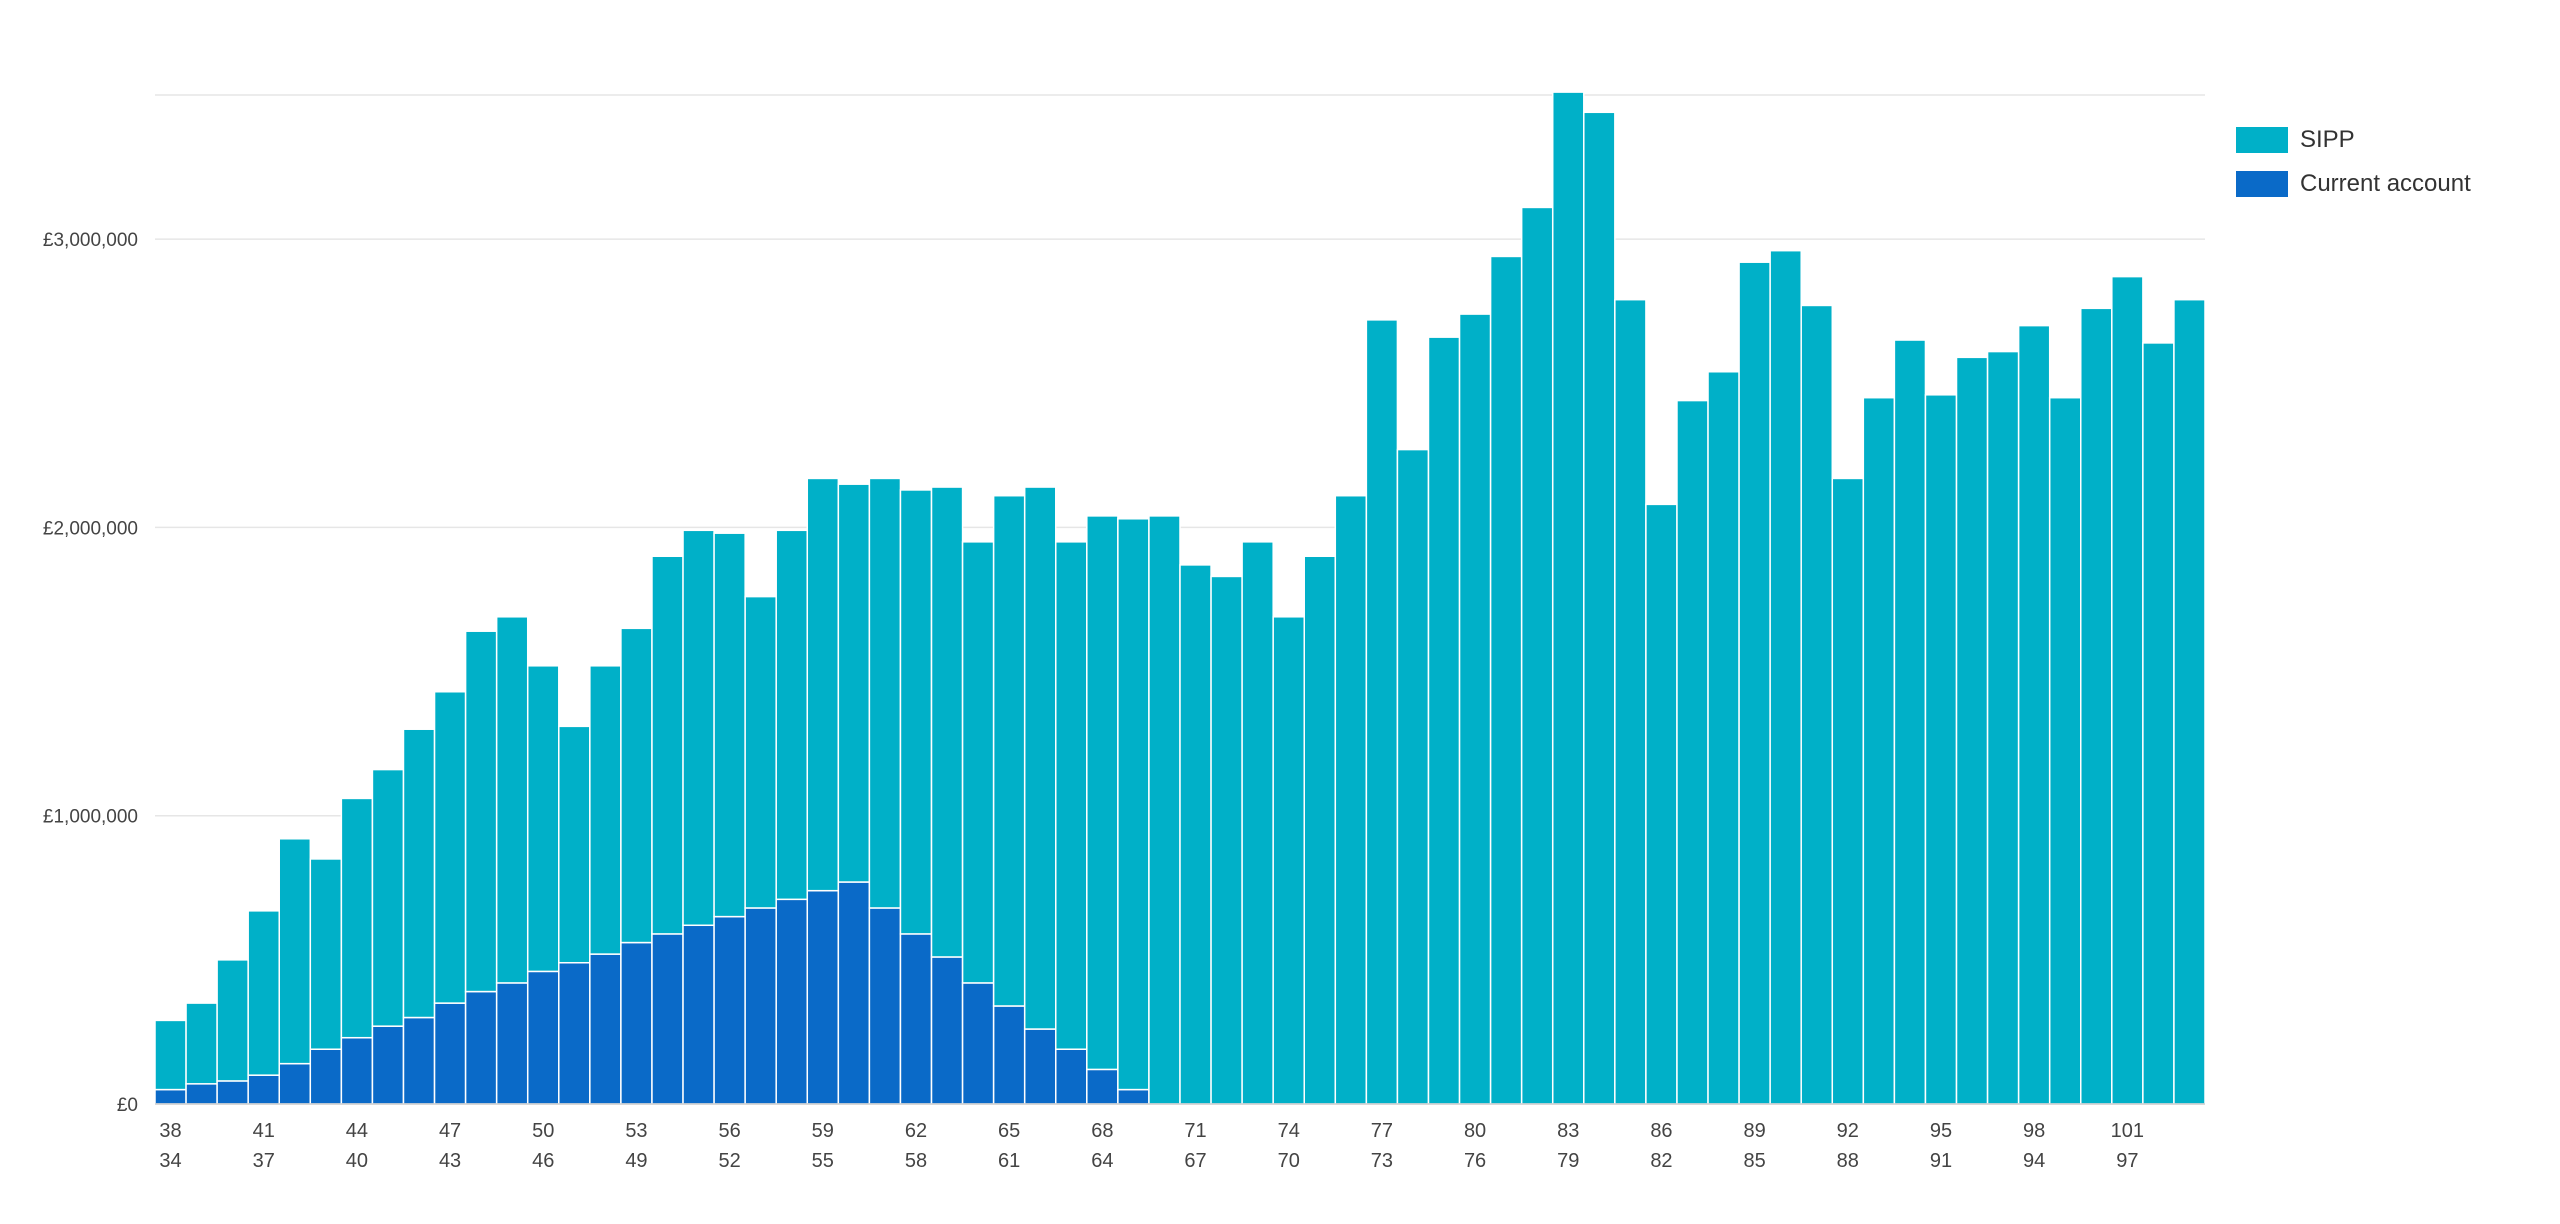 The width and height of the screenshot is (2560, 1224). I want to click on legend-item-current-account: Current account, so click(2353, 184).